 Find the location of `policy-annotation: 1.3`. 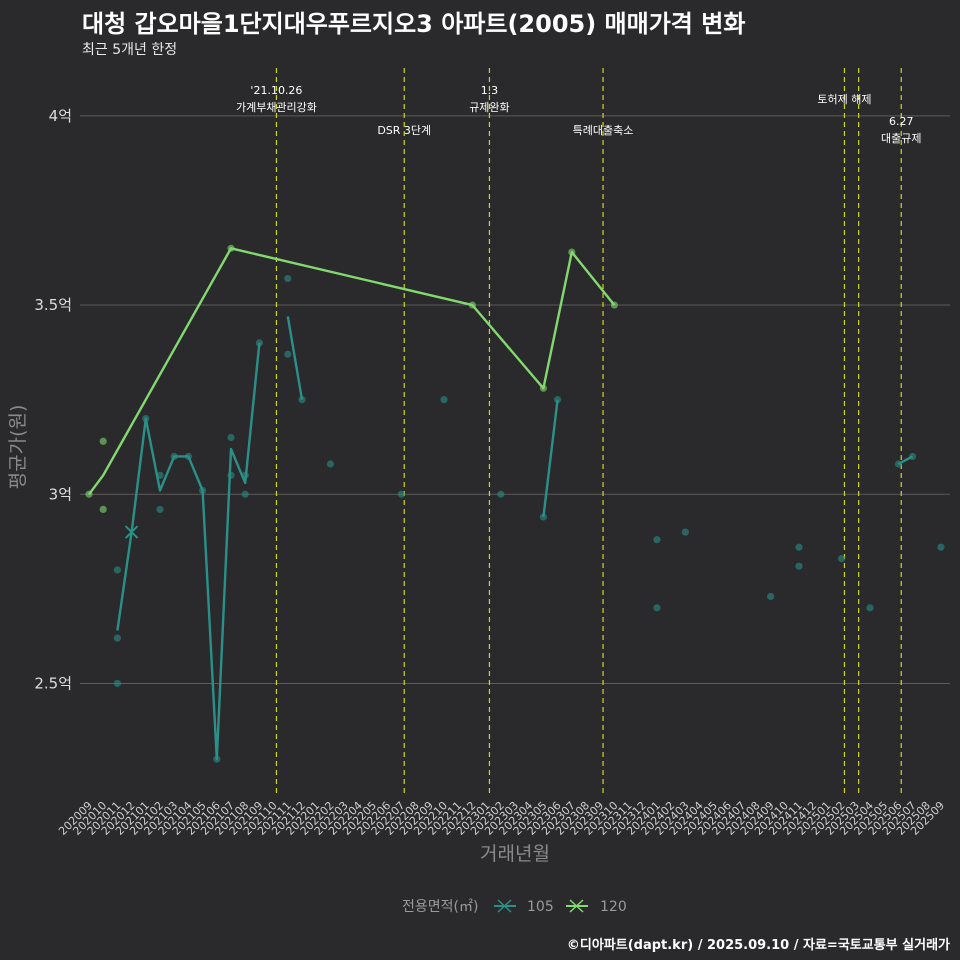

policy-annotation: 1.3 is located at coordinates (490, 90).